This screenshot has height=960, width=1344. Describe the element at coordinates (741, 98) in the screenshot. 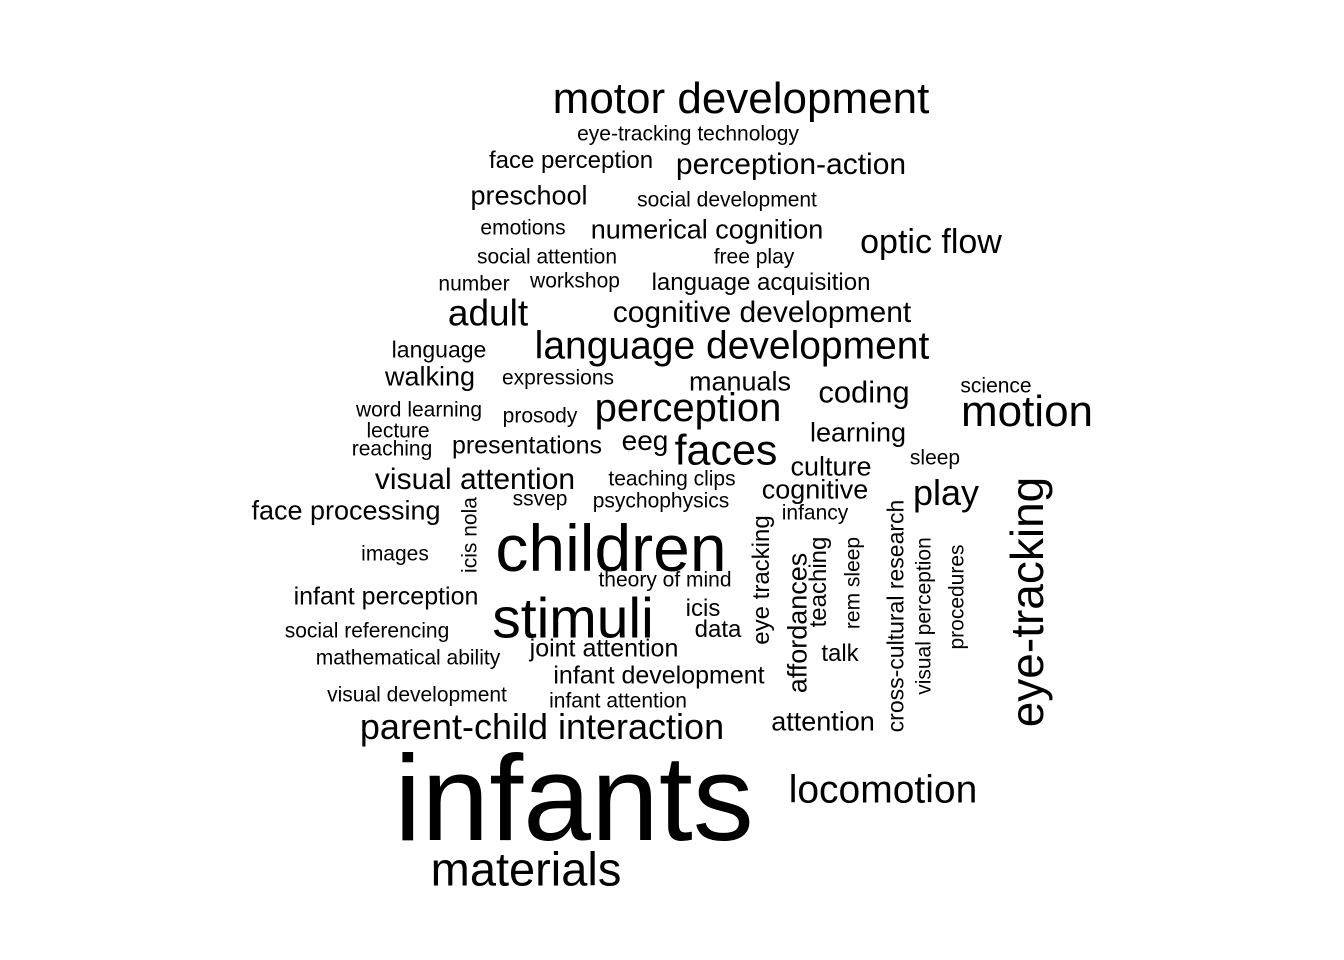

I see `word-motor-development: motor development` at that location.